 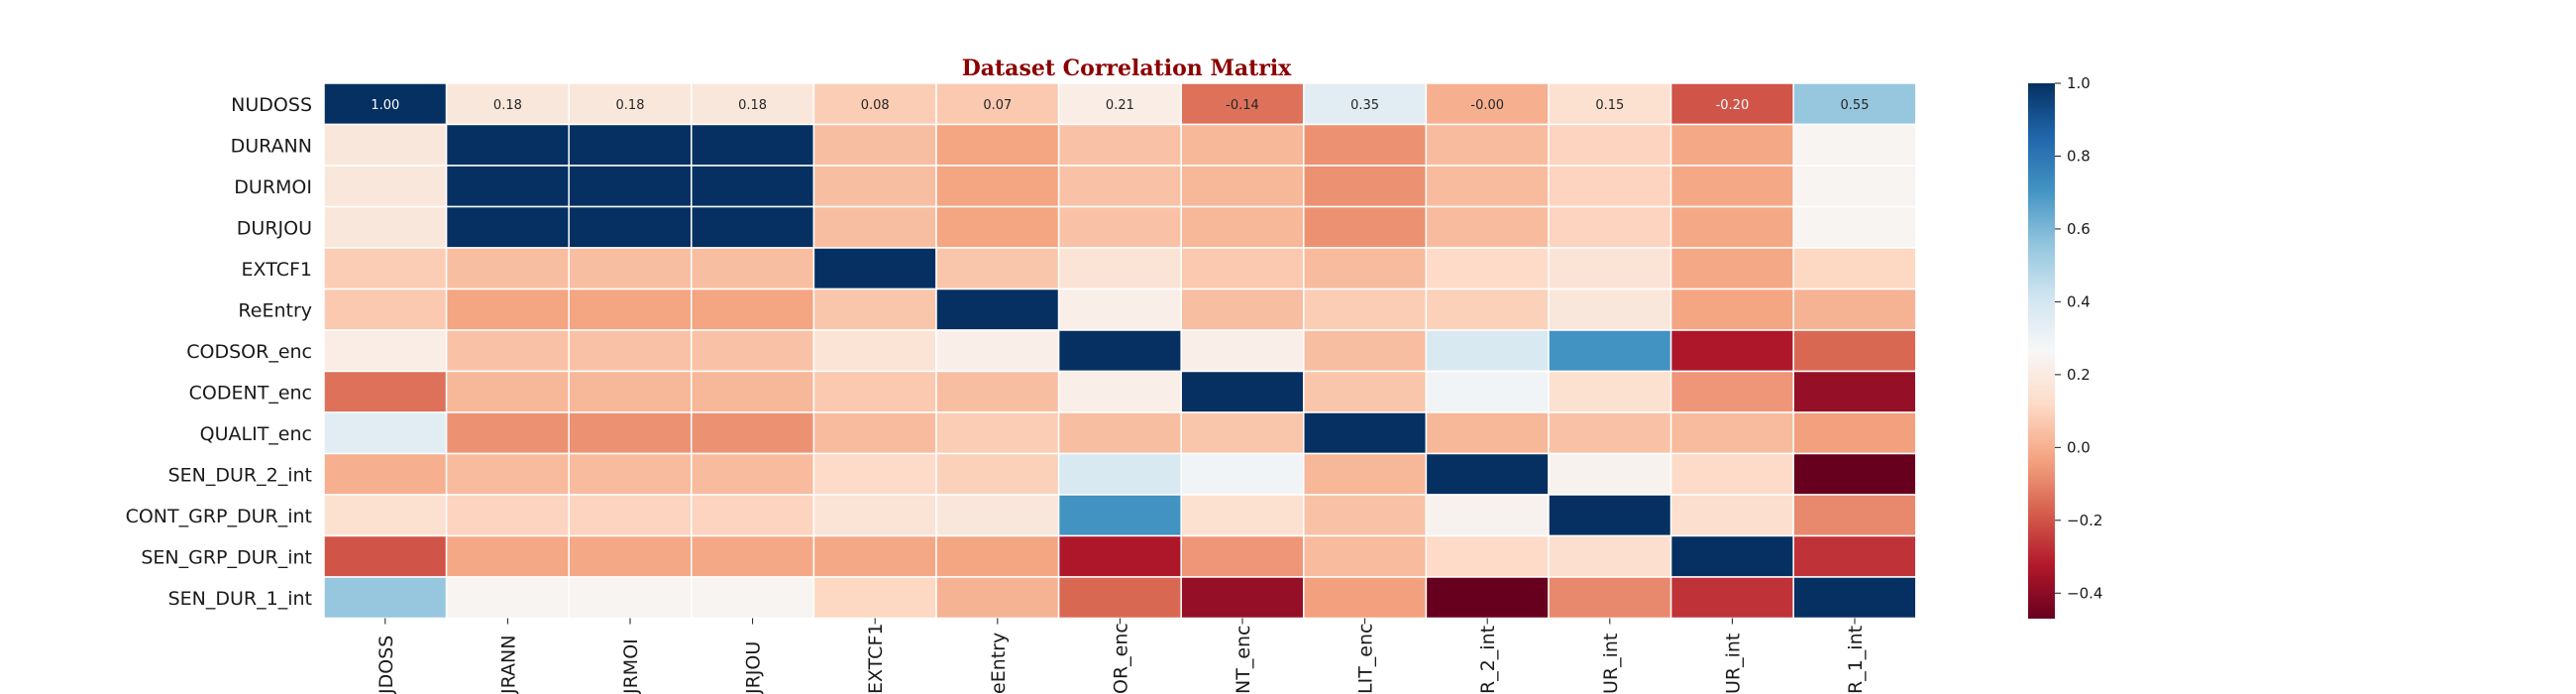 I want to click on chart-title: Dataset Correlation Matrix, so click(x=1127, y=68).